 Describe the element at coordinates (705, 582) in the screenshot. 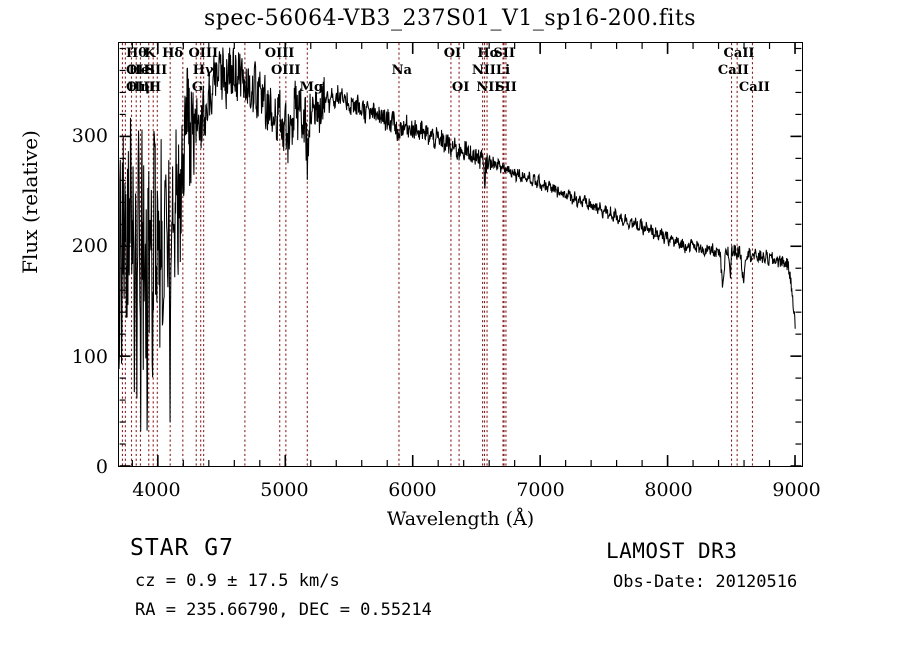

I see `observation-date-text: Obs-Date: 20120516` at that location.